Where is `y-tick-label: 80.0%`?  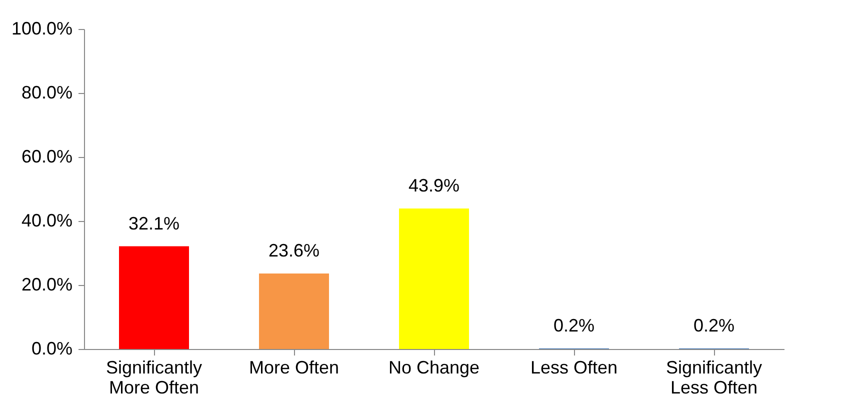
y-tick-label: 80.0% is located at coordinates (46, 92).